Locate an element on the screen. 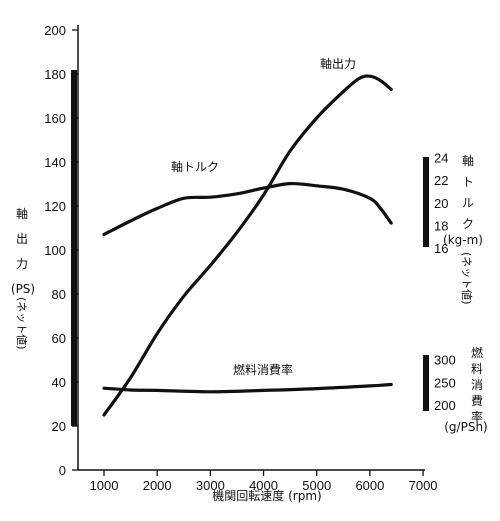  left-label-net: (ネット値) is located at coordinates (21, 323).